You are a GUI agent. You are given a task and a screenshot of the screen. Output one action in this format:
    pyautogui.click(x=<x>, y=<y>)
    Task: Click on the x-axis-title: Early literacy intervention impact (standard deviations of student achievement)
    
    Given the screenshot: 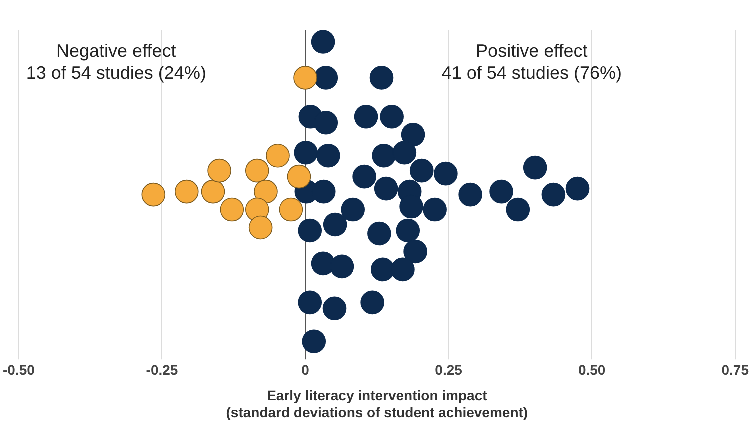 What is the action you would take?
    pyautogui.click(x=377, y=404)
    